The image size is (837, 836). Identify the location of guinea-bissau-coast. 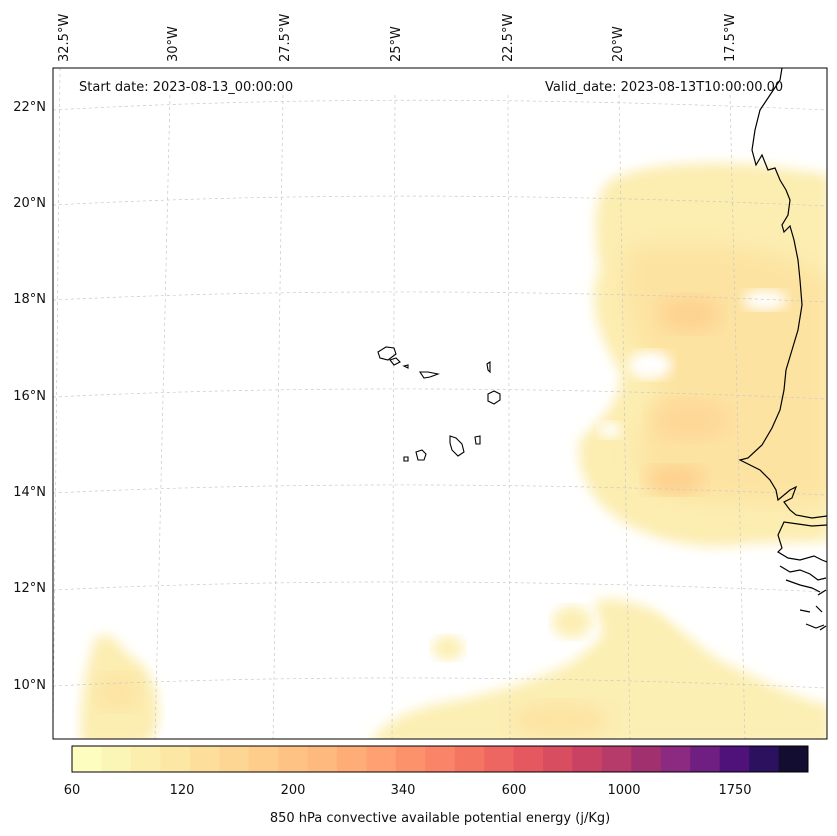
(803, 598).